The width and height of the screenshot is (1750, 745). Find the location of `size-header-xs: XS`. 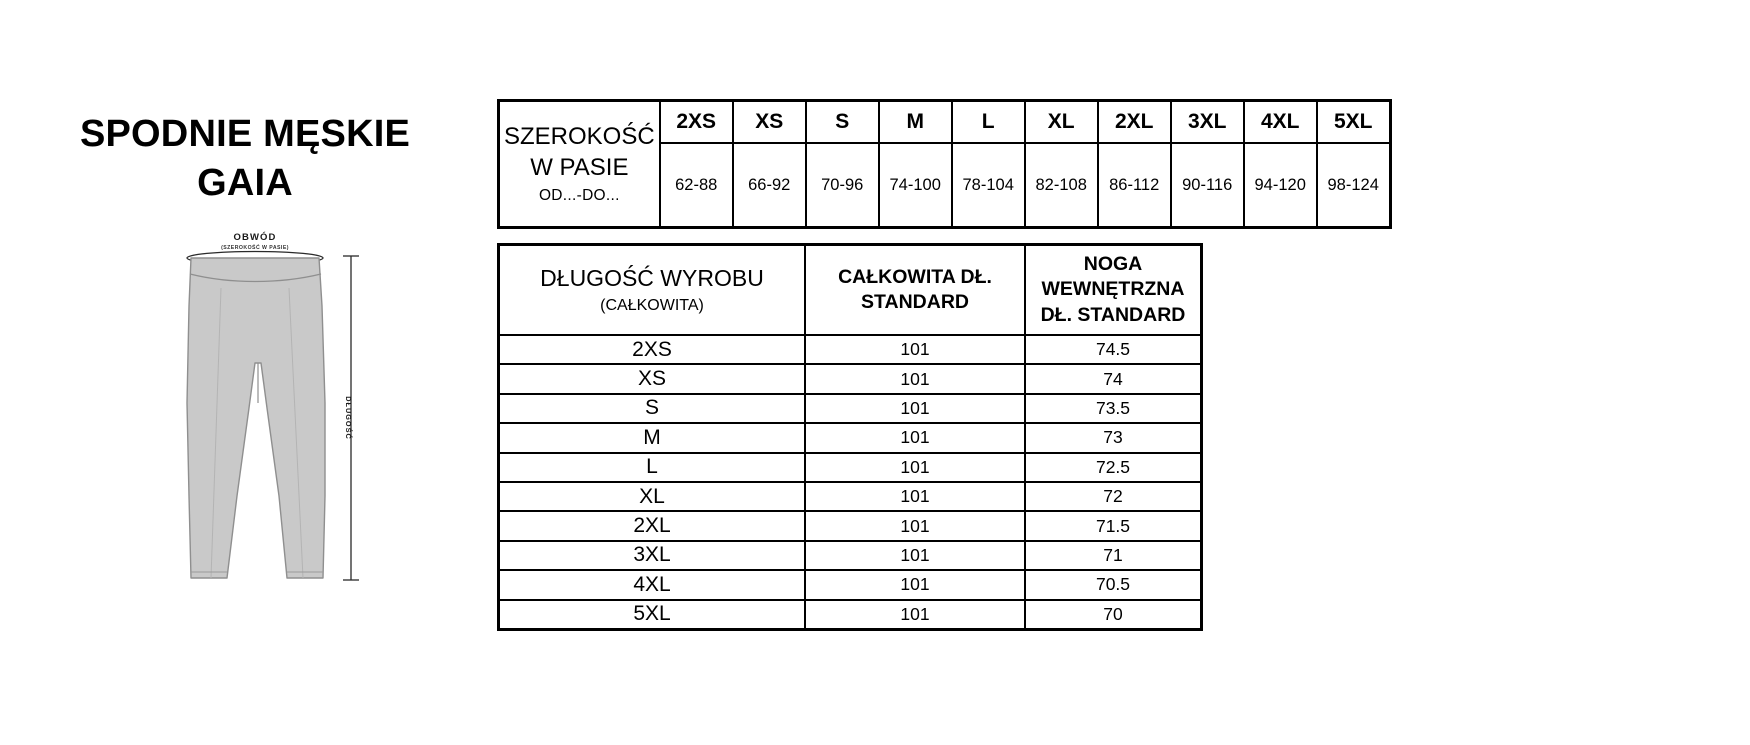

size-header-xs: XS is located at coordinates (769, 121).